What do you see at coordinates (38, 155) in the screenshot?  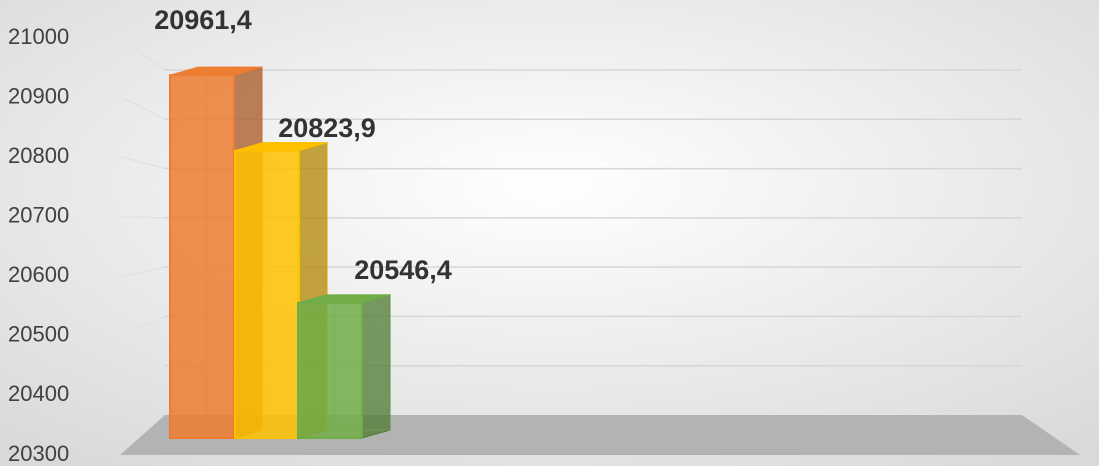 I see `y-tick-label: 20800` at bounding box center [38, 155].